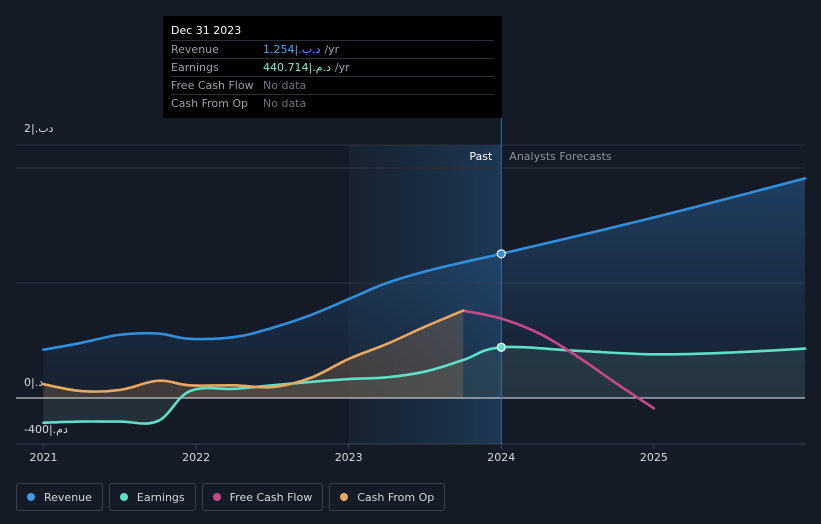 This screenshot has width=821, height=524. I want to click on cash-from-op-area, so click(253, 354).